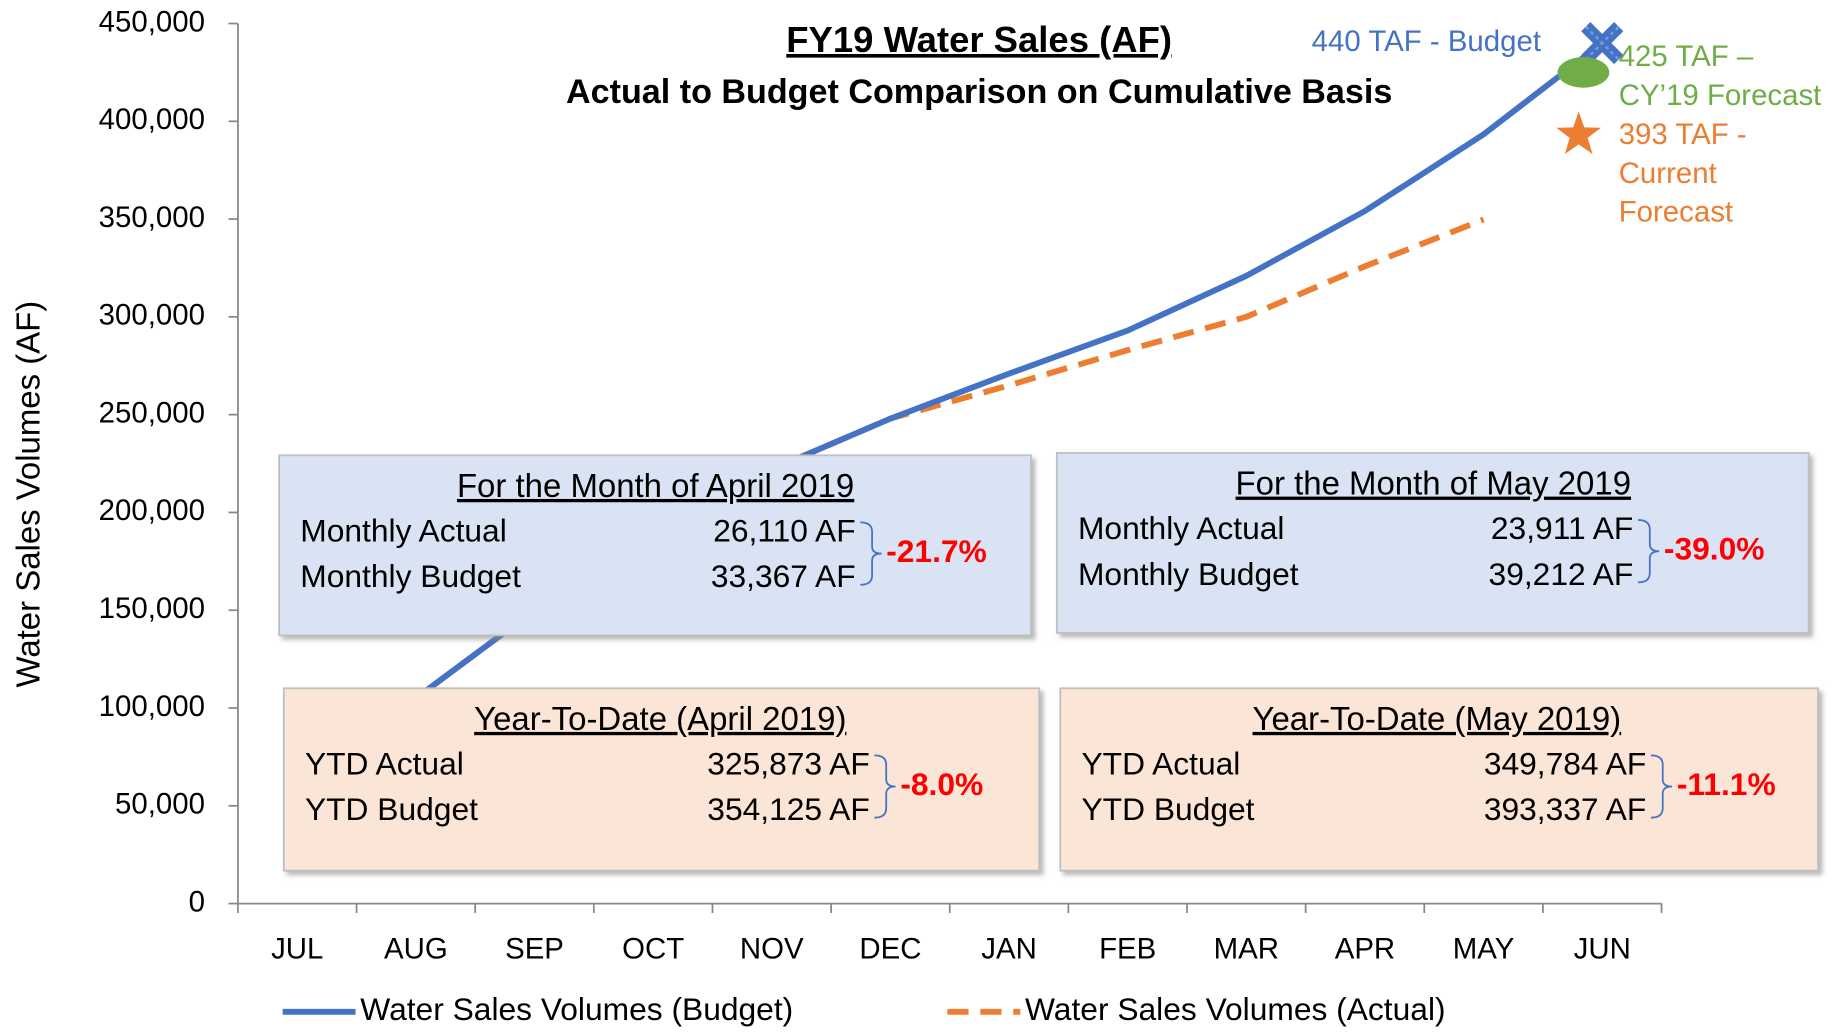 The image size is (1843, 1033). I want to click on x-tick-label: JAN, so click(1009, 948).